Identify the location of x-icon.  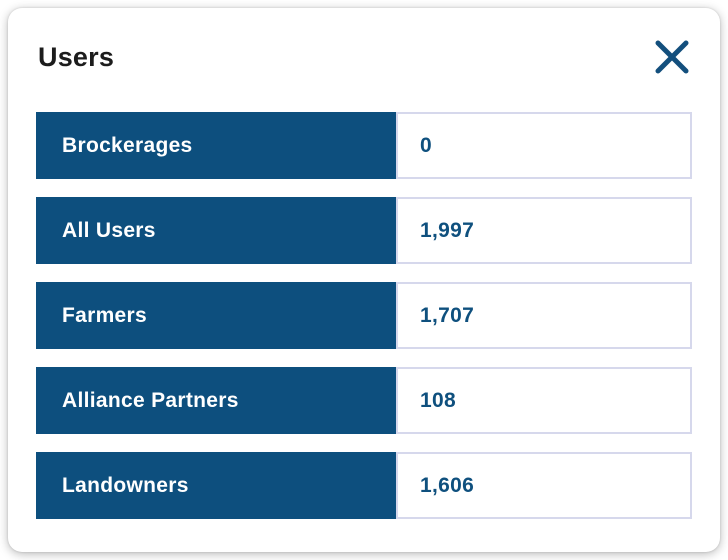
(672, 57).